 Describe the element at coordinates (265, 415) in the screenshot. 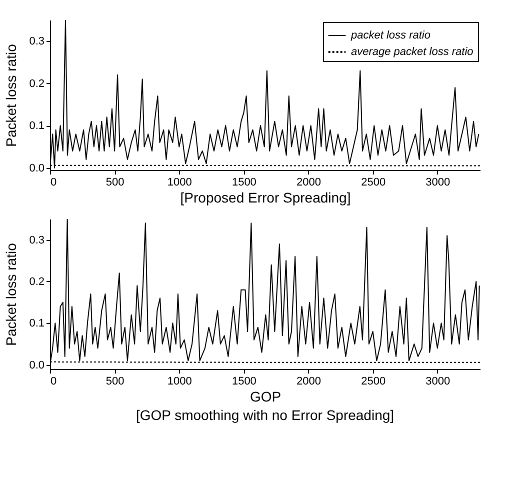

I see `text: [GOP smoothing with no Error Spreading]` at that location.